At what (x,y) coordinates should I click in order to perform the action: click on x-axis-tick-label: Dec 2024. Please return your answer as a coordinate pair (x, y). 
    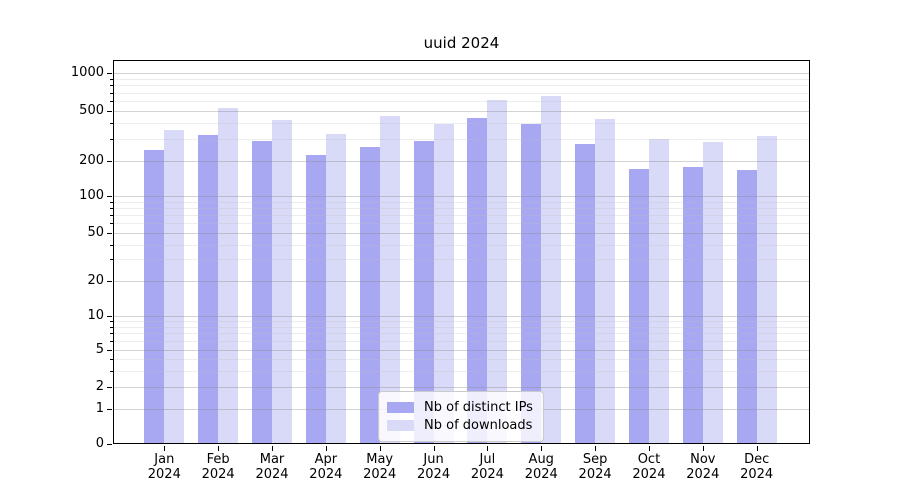
    Looking at the image, I should click on (757, 467).